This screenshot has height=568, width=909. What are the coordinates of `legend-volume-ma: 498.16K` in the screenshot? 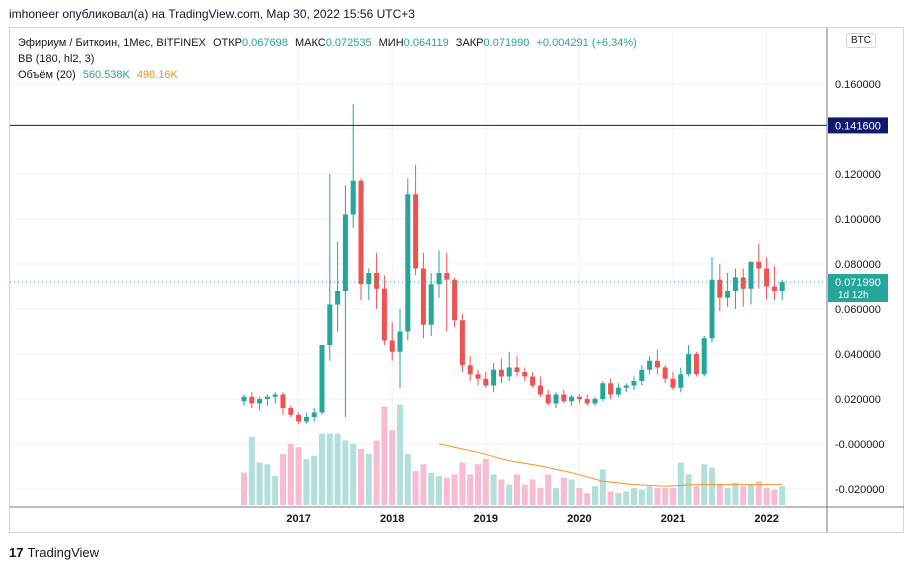 It's located at (157, 75).